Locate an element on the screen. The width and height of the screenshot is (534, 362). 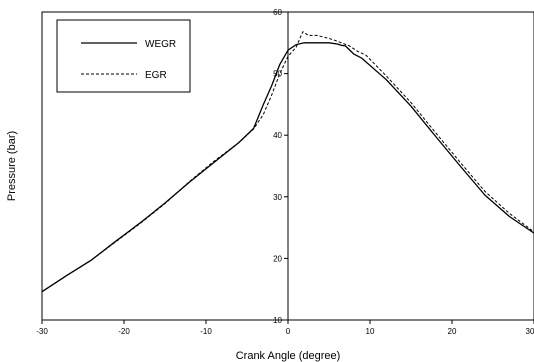
y-tick-label: 10 is located at coordinates (277, 320).